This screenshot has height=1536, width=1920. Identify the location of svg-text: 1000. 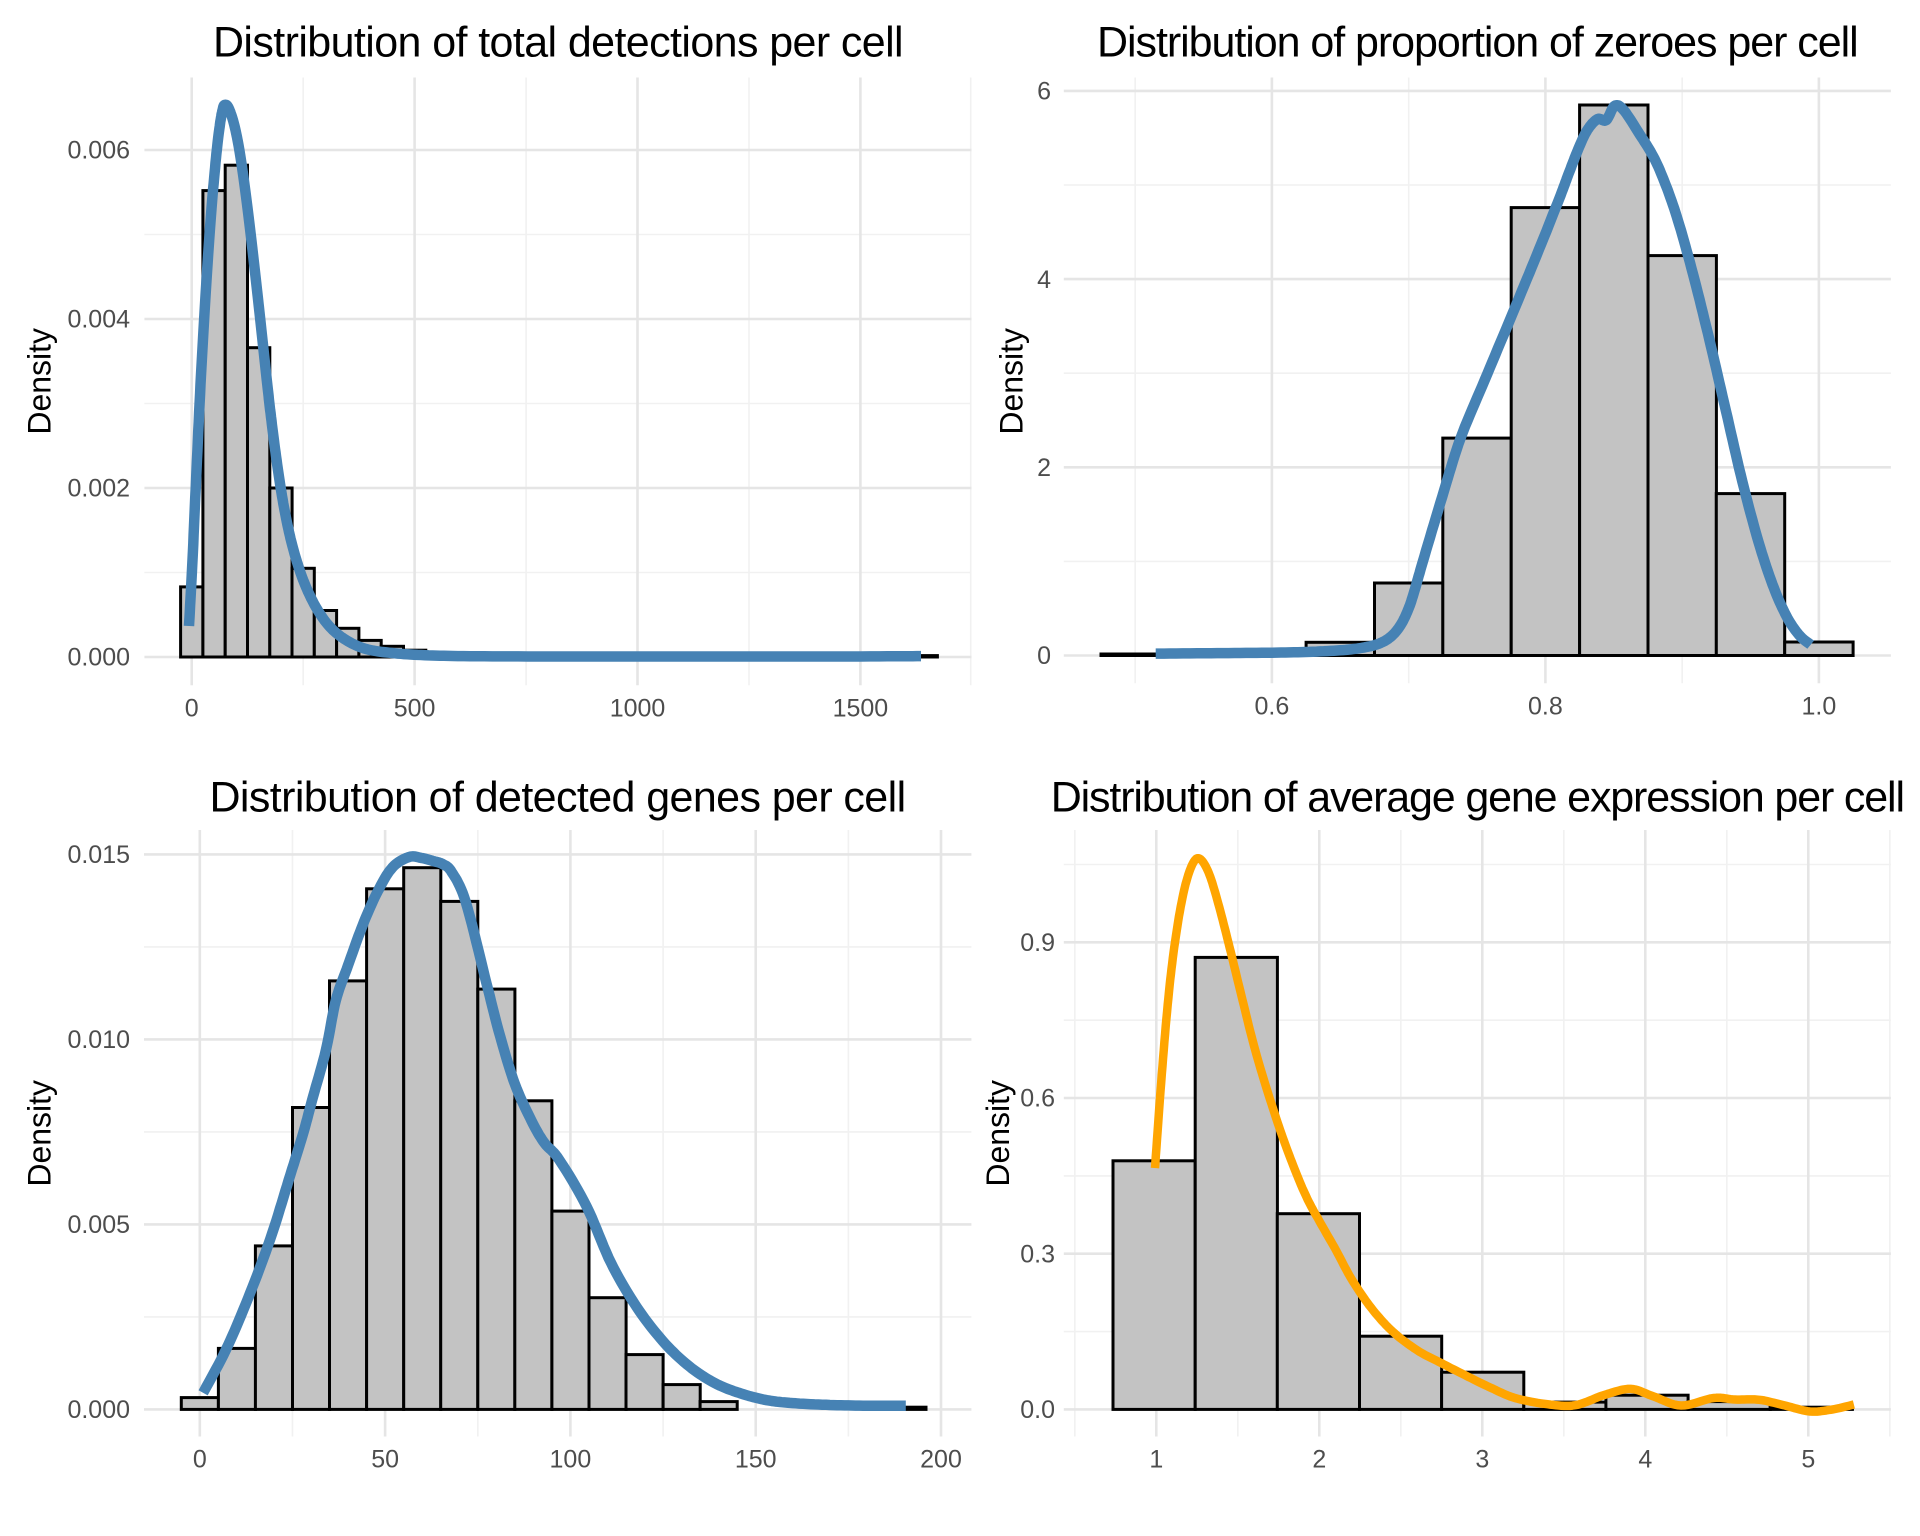
(638, 709).